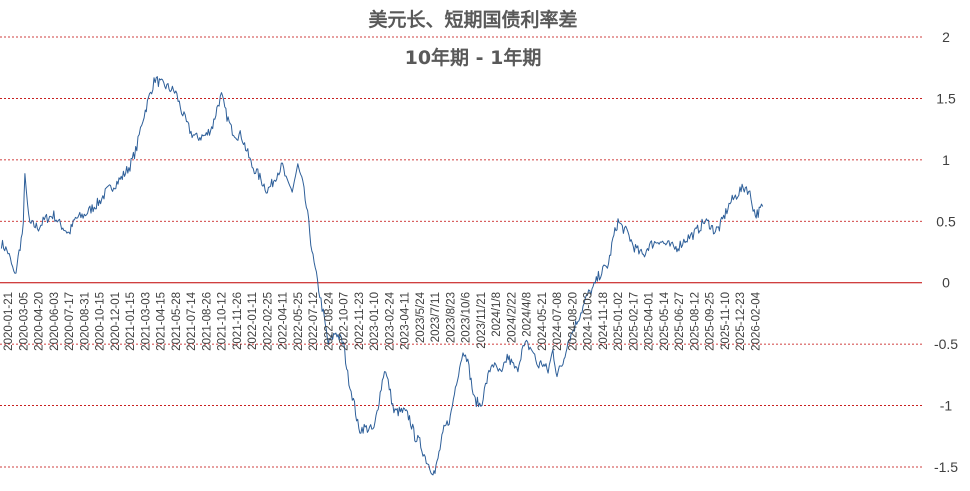 The image size is (970, 491). Describe the element at coordinates (451, 317) in the screenshot. I see `x-tick-label: 2023/8/23` at that location.